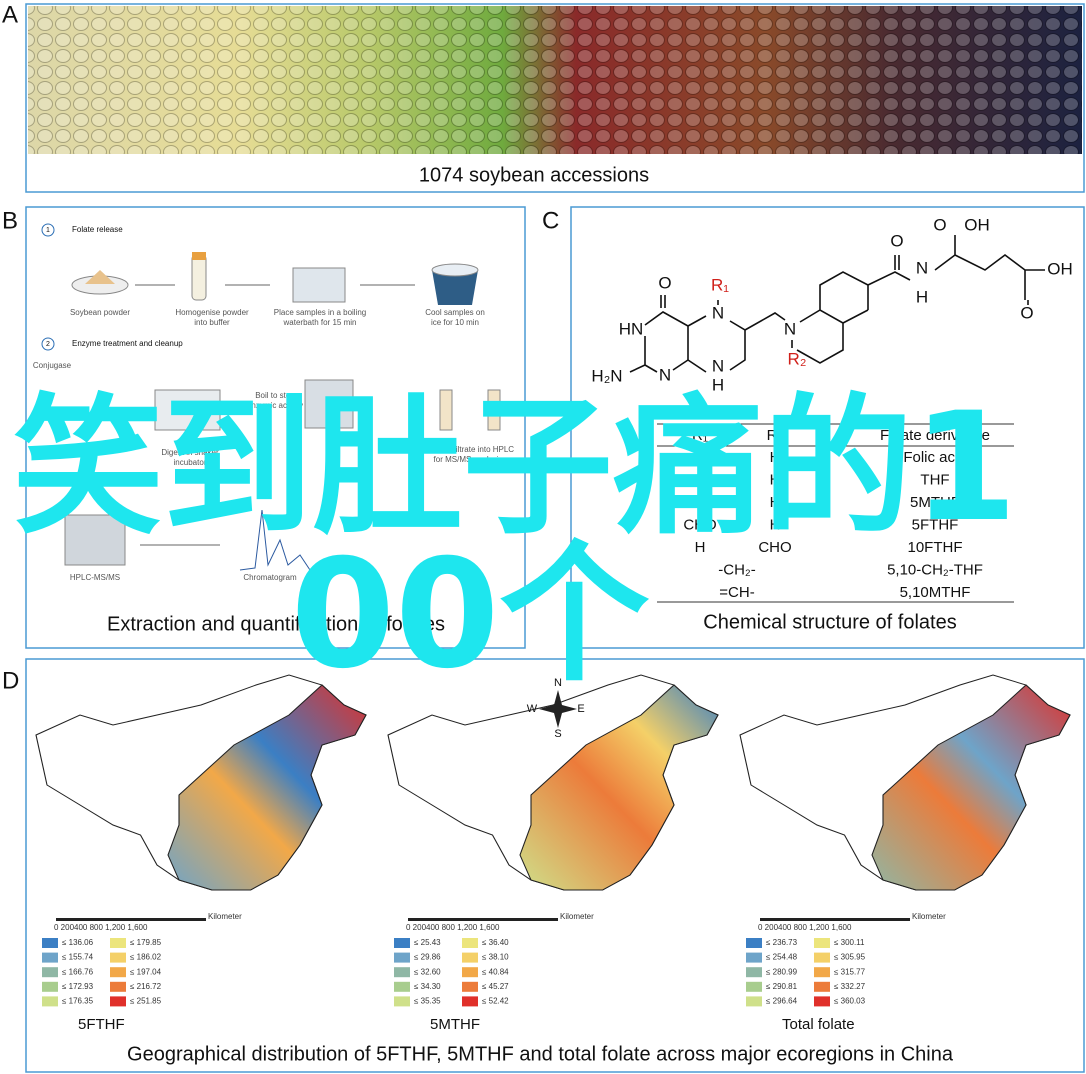 The height and width of the screenshot is (1074, 1086). I want to click on legend-label: ≤ 186.02, so click(146, 957).